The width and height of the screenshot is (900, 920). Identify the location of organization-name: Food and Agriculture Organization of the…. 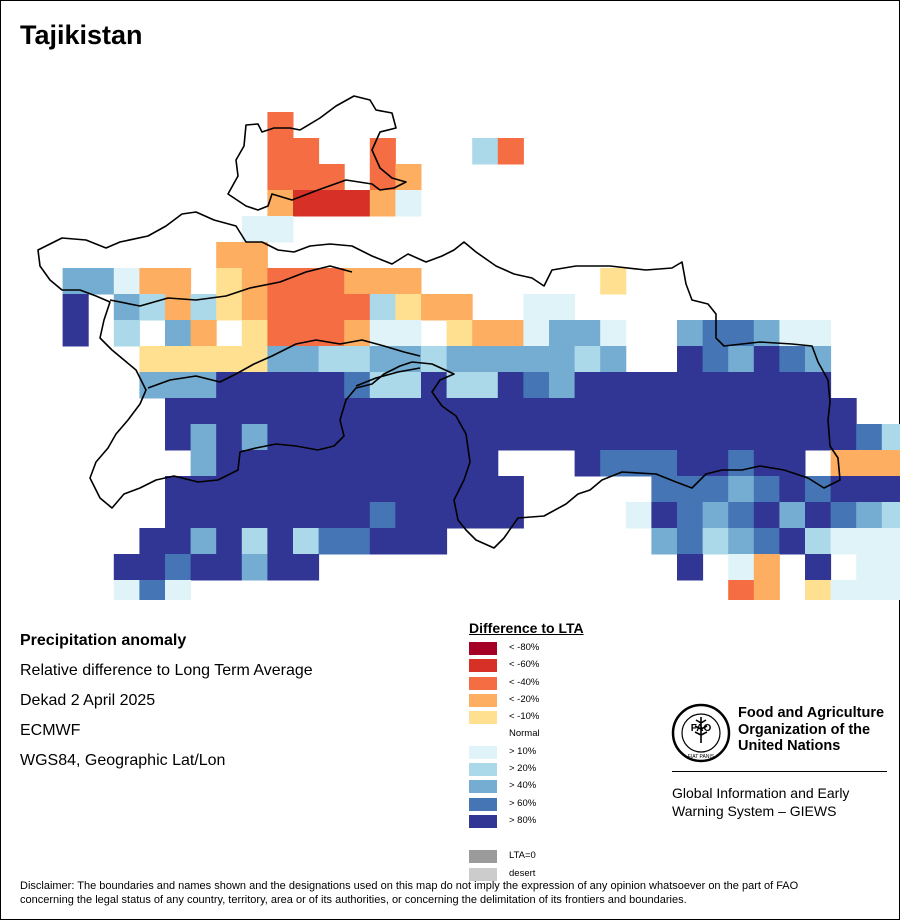
(811, 730).